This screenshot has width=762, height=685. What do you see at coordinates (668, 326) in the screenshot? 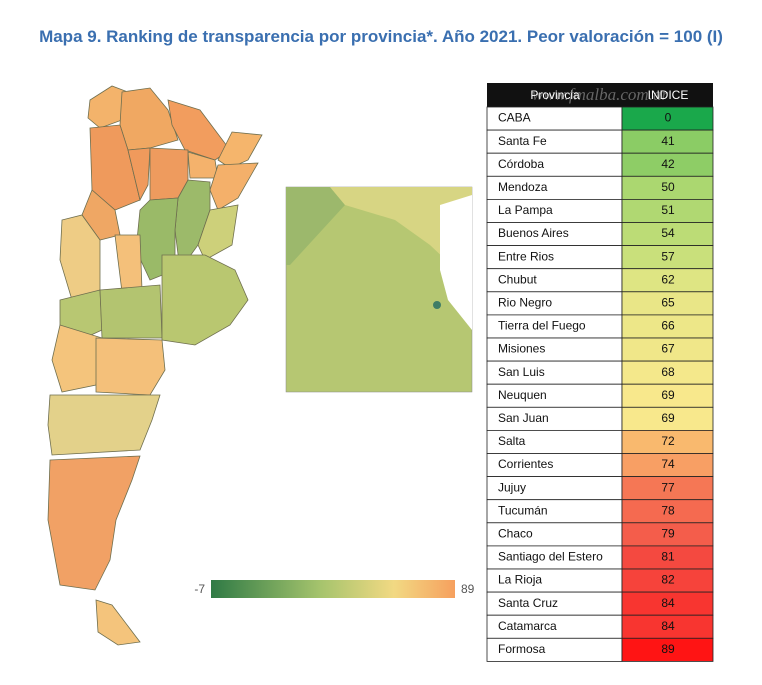
I see `index-value: 66` at bounding box center [668, 326].